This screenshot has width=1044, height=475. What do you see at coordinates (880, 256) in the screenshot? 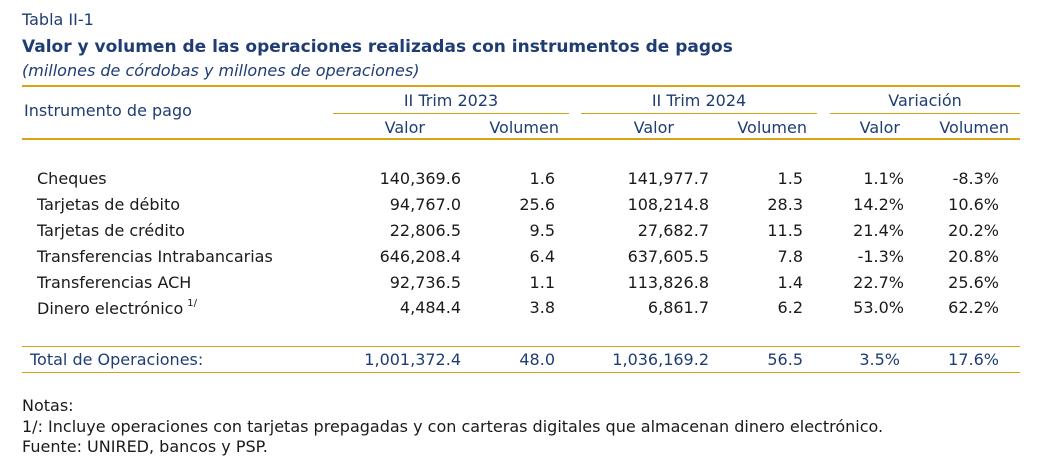
I see `cell-var-valor: -1.3%` at bounding box center [880, 256].